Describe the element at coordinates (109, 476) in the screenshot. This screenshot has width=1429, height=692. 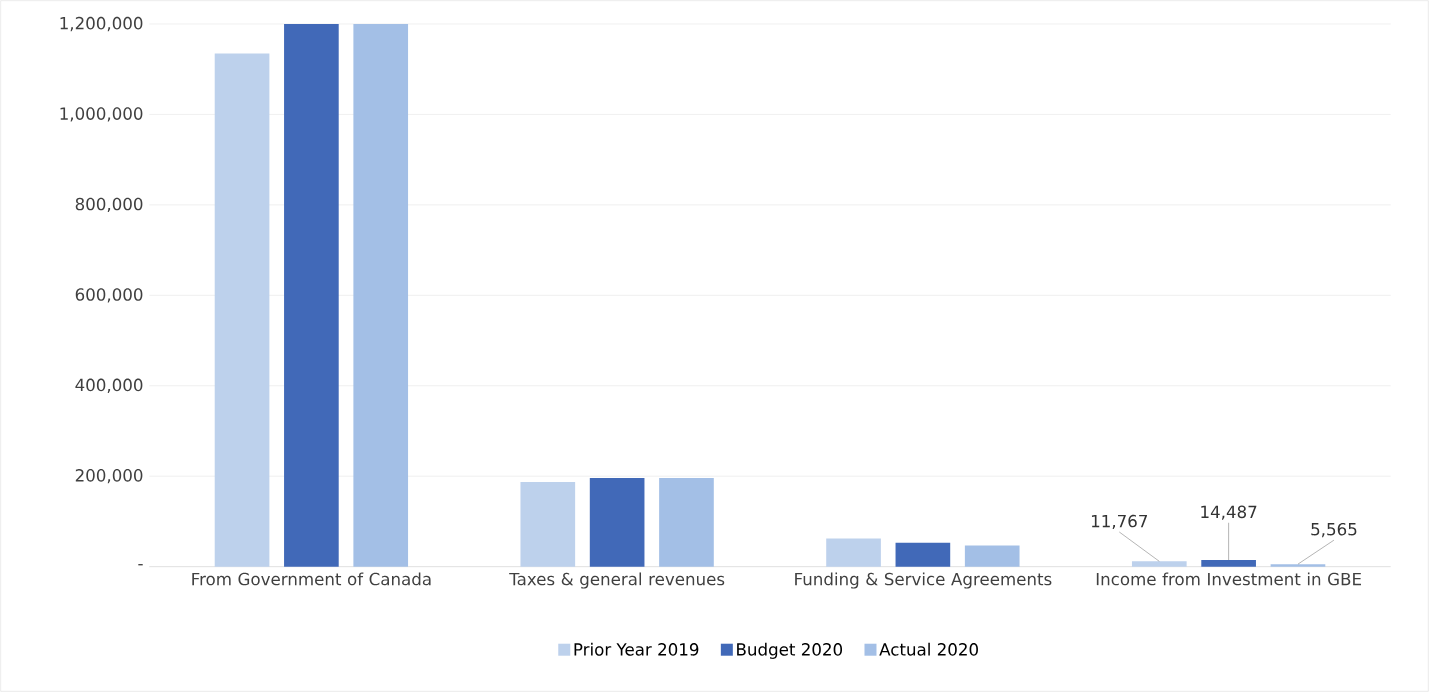
I see `y-tick-label: 200,000` at that location.